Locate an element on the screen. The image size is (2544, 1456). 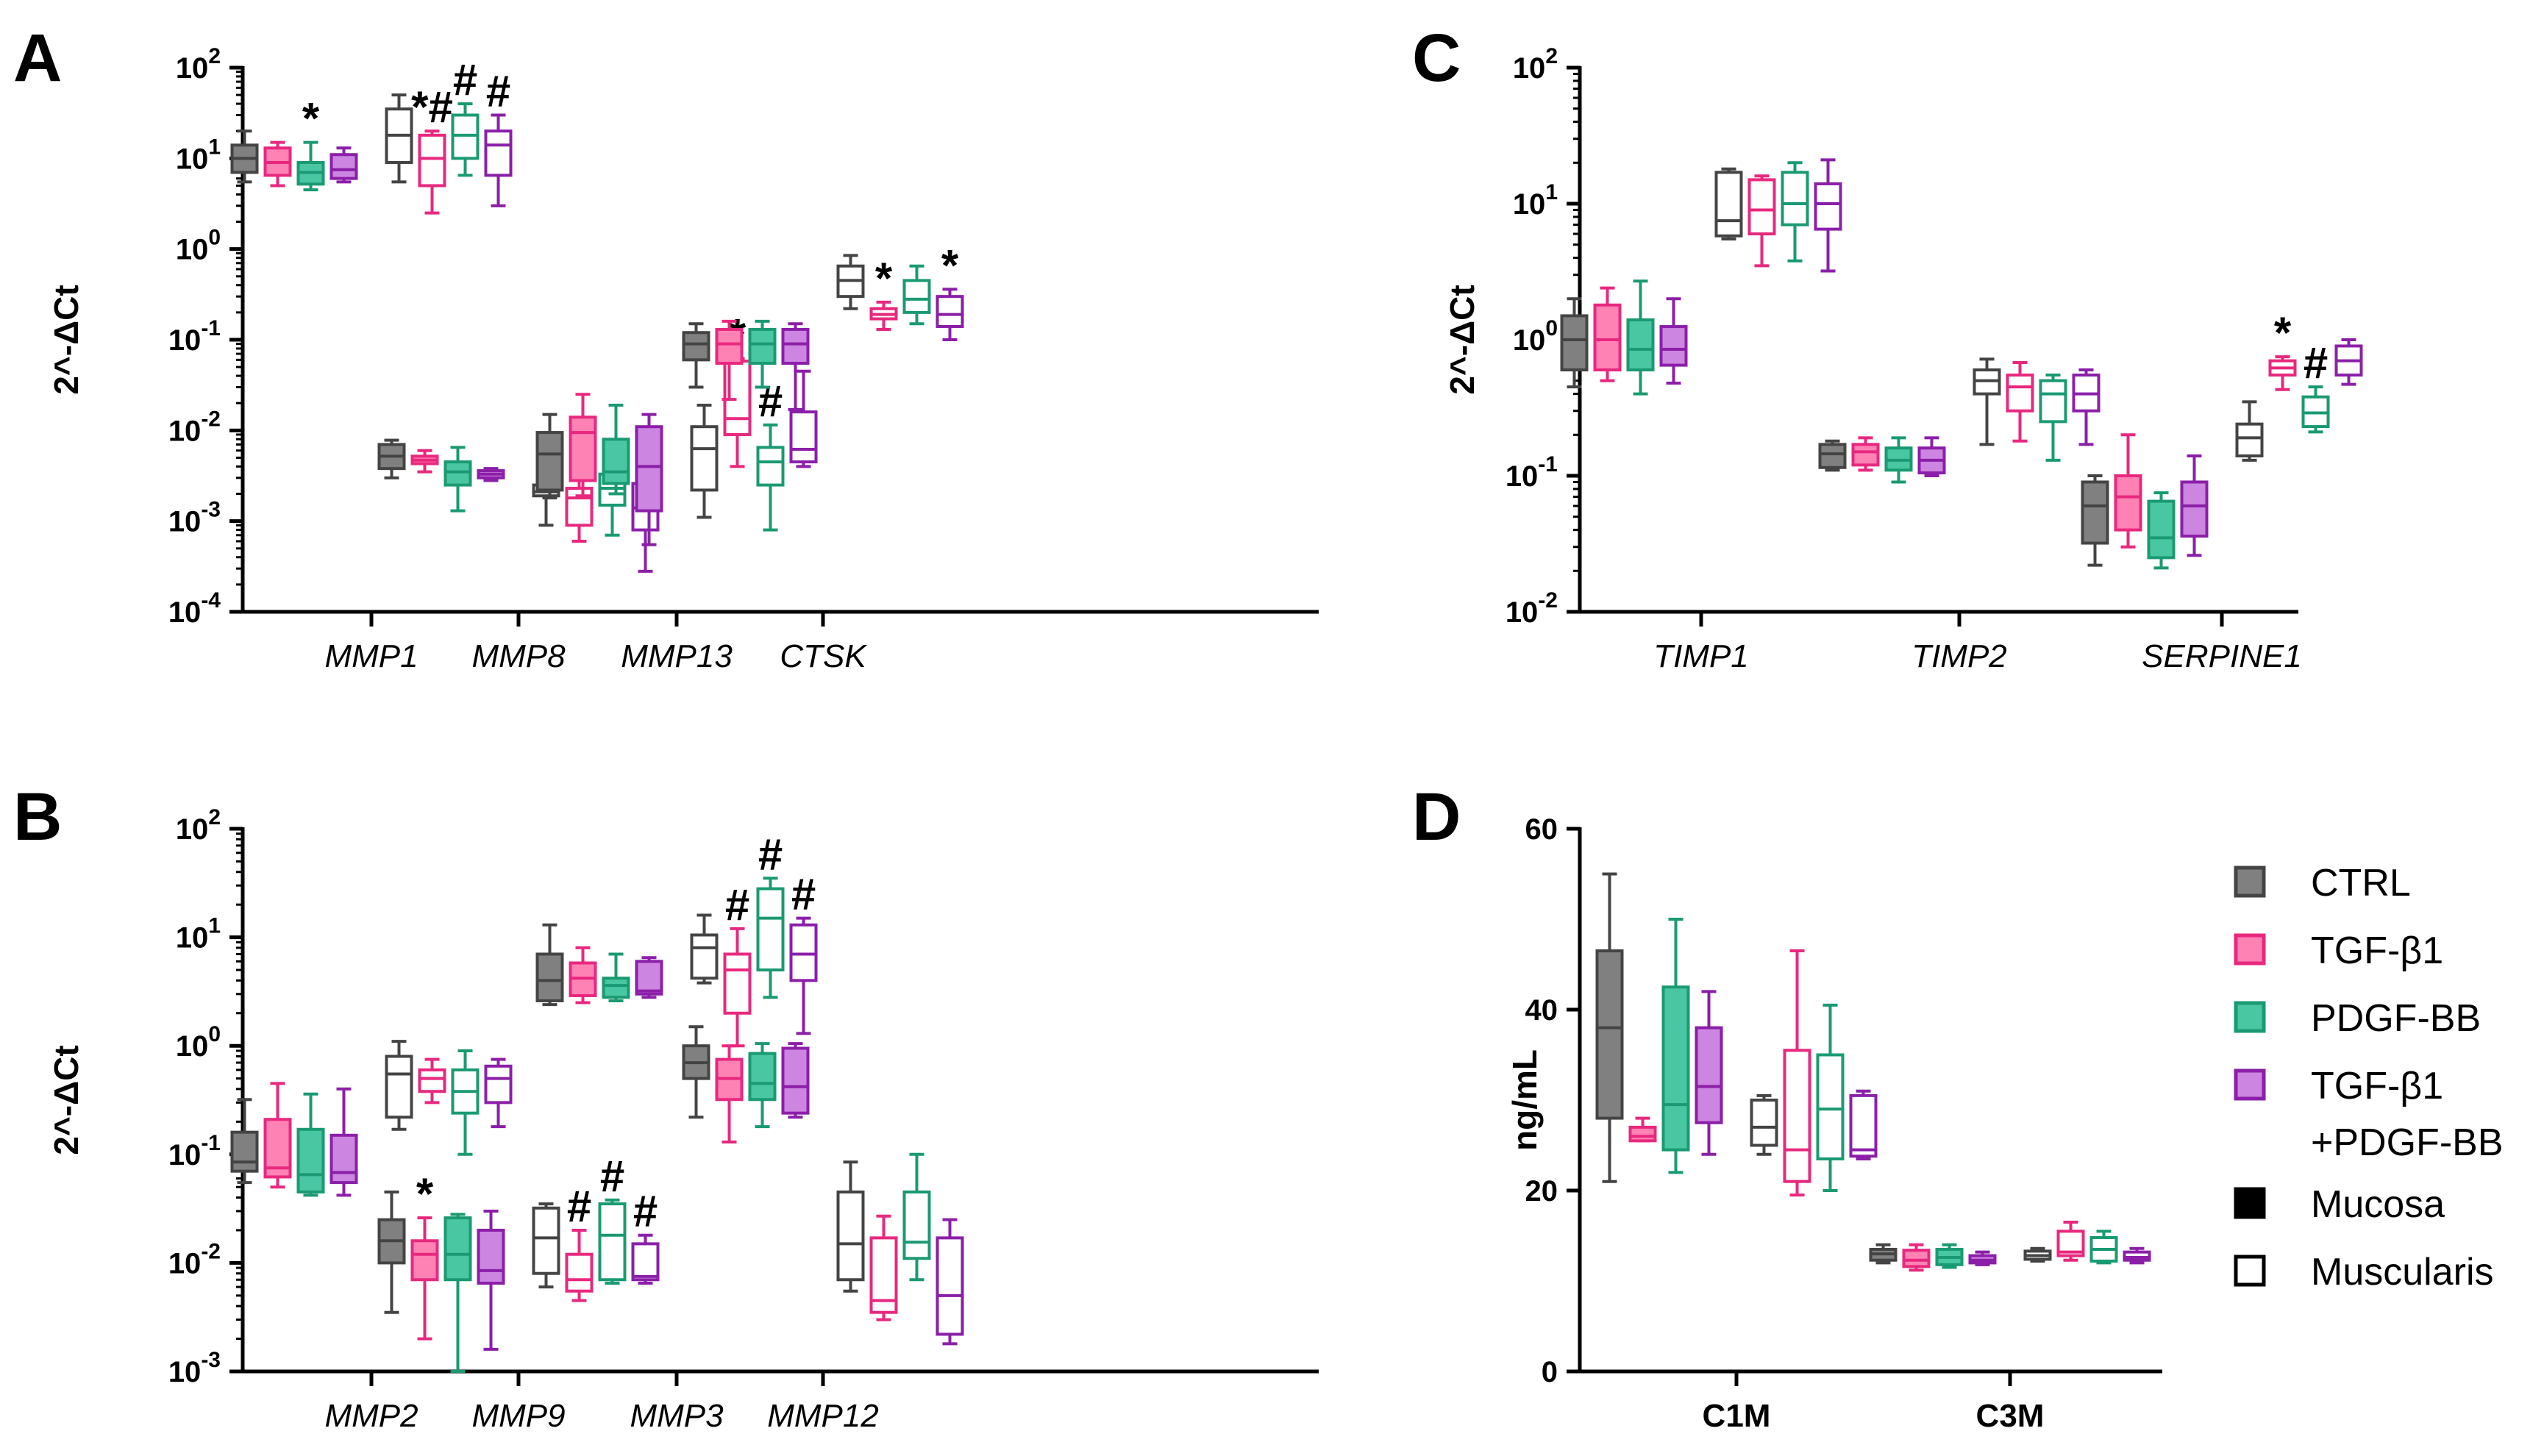
x-category-label: MMP13 is located at coordinates (677, 656).